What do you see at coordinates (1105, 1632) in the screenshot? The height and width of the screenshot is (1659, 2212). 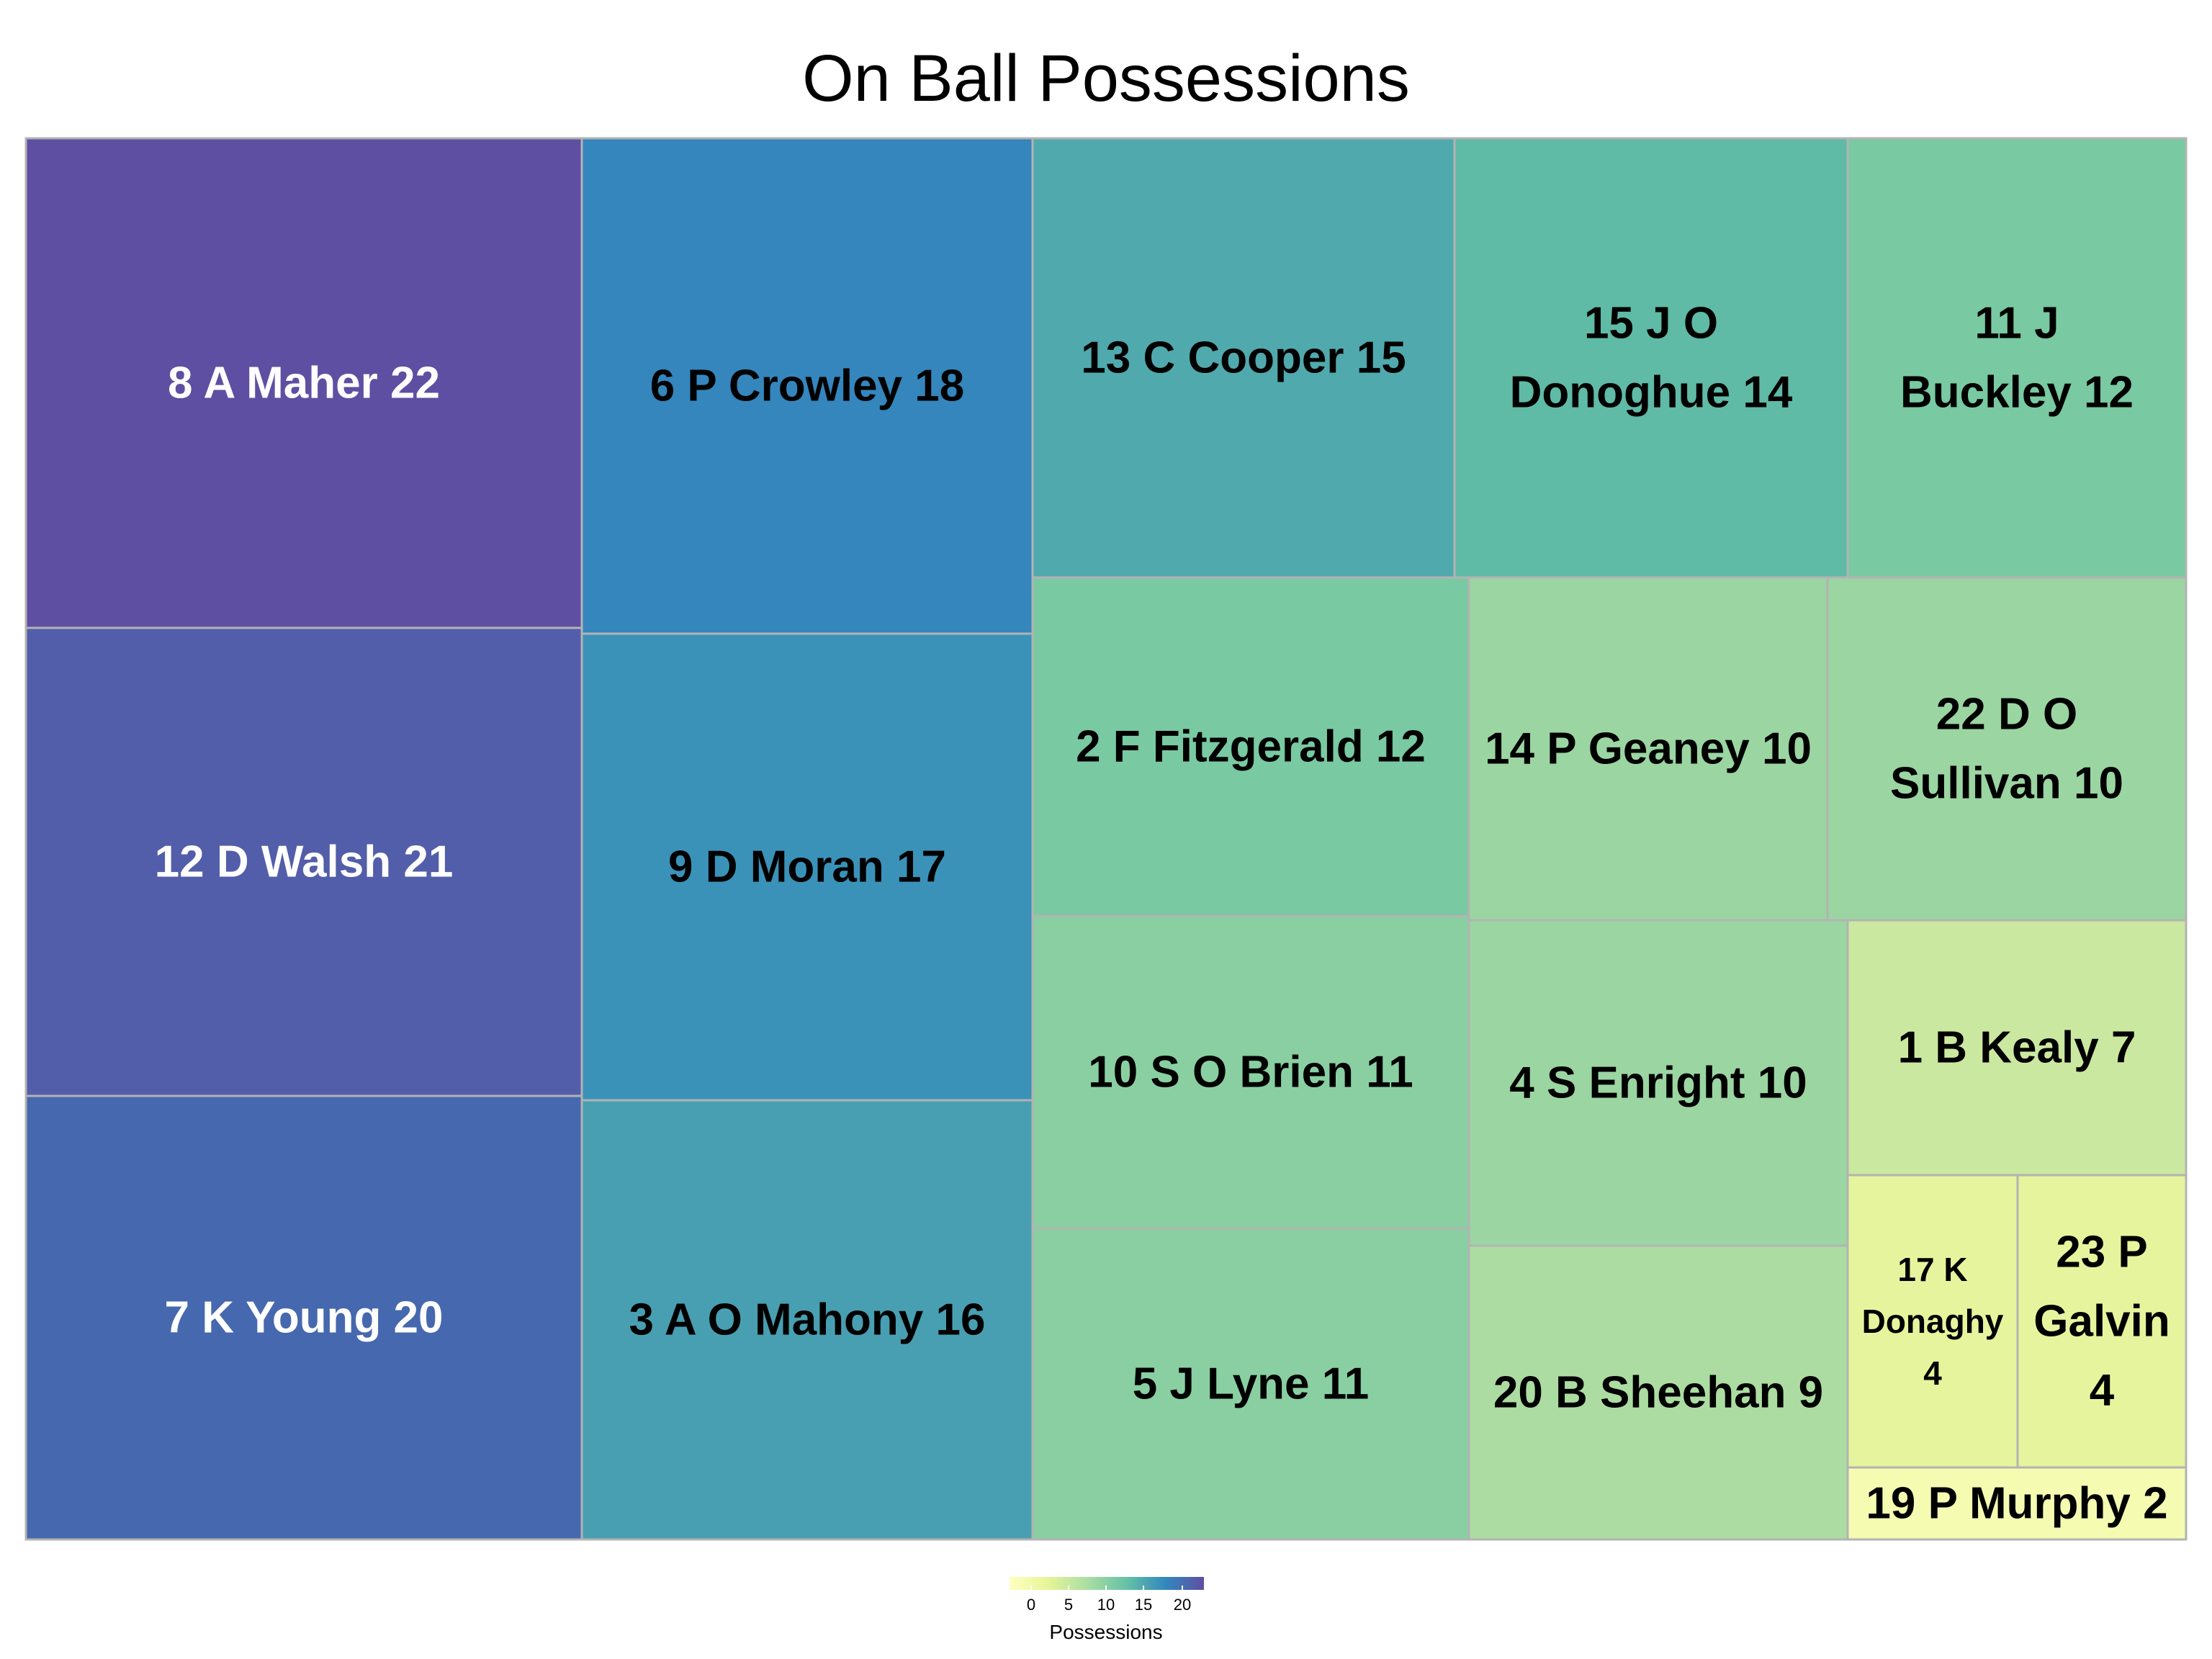 I see `colorbar-title: Possessions` at bounding box center [1105, 1632].